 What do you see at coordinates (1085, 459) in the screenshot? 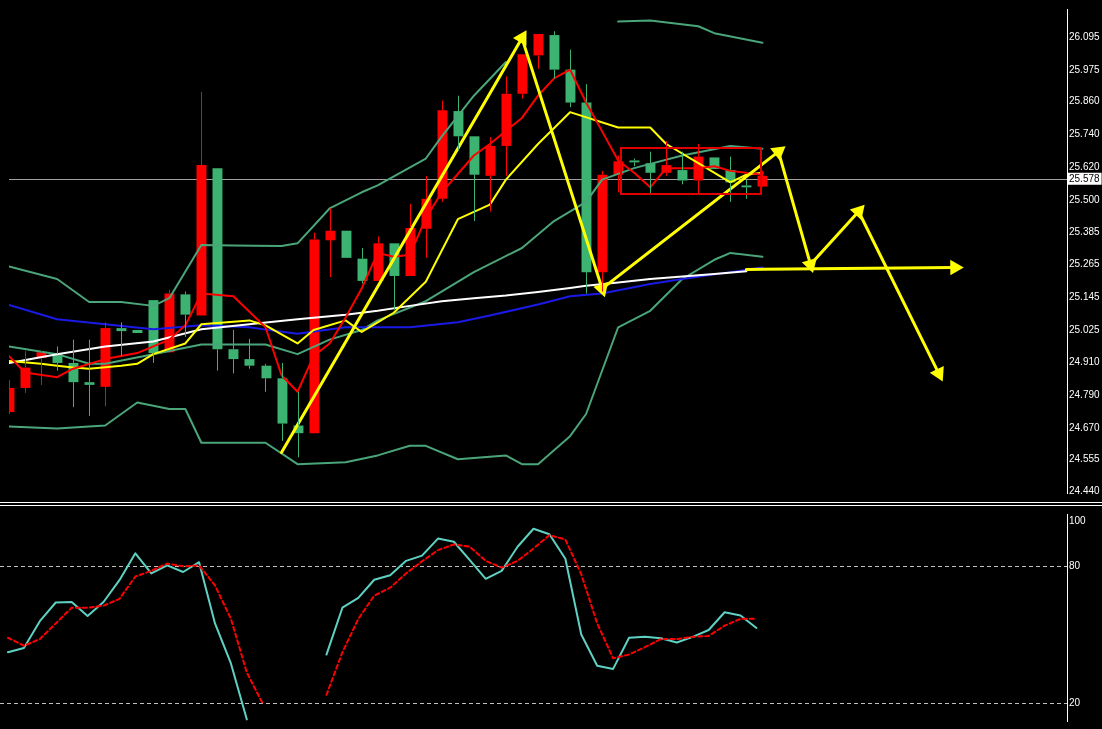
I see `y-tick-label: 24.555` at bounding box center [1085, 459].